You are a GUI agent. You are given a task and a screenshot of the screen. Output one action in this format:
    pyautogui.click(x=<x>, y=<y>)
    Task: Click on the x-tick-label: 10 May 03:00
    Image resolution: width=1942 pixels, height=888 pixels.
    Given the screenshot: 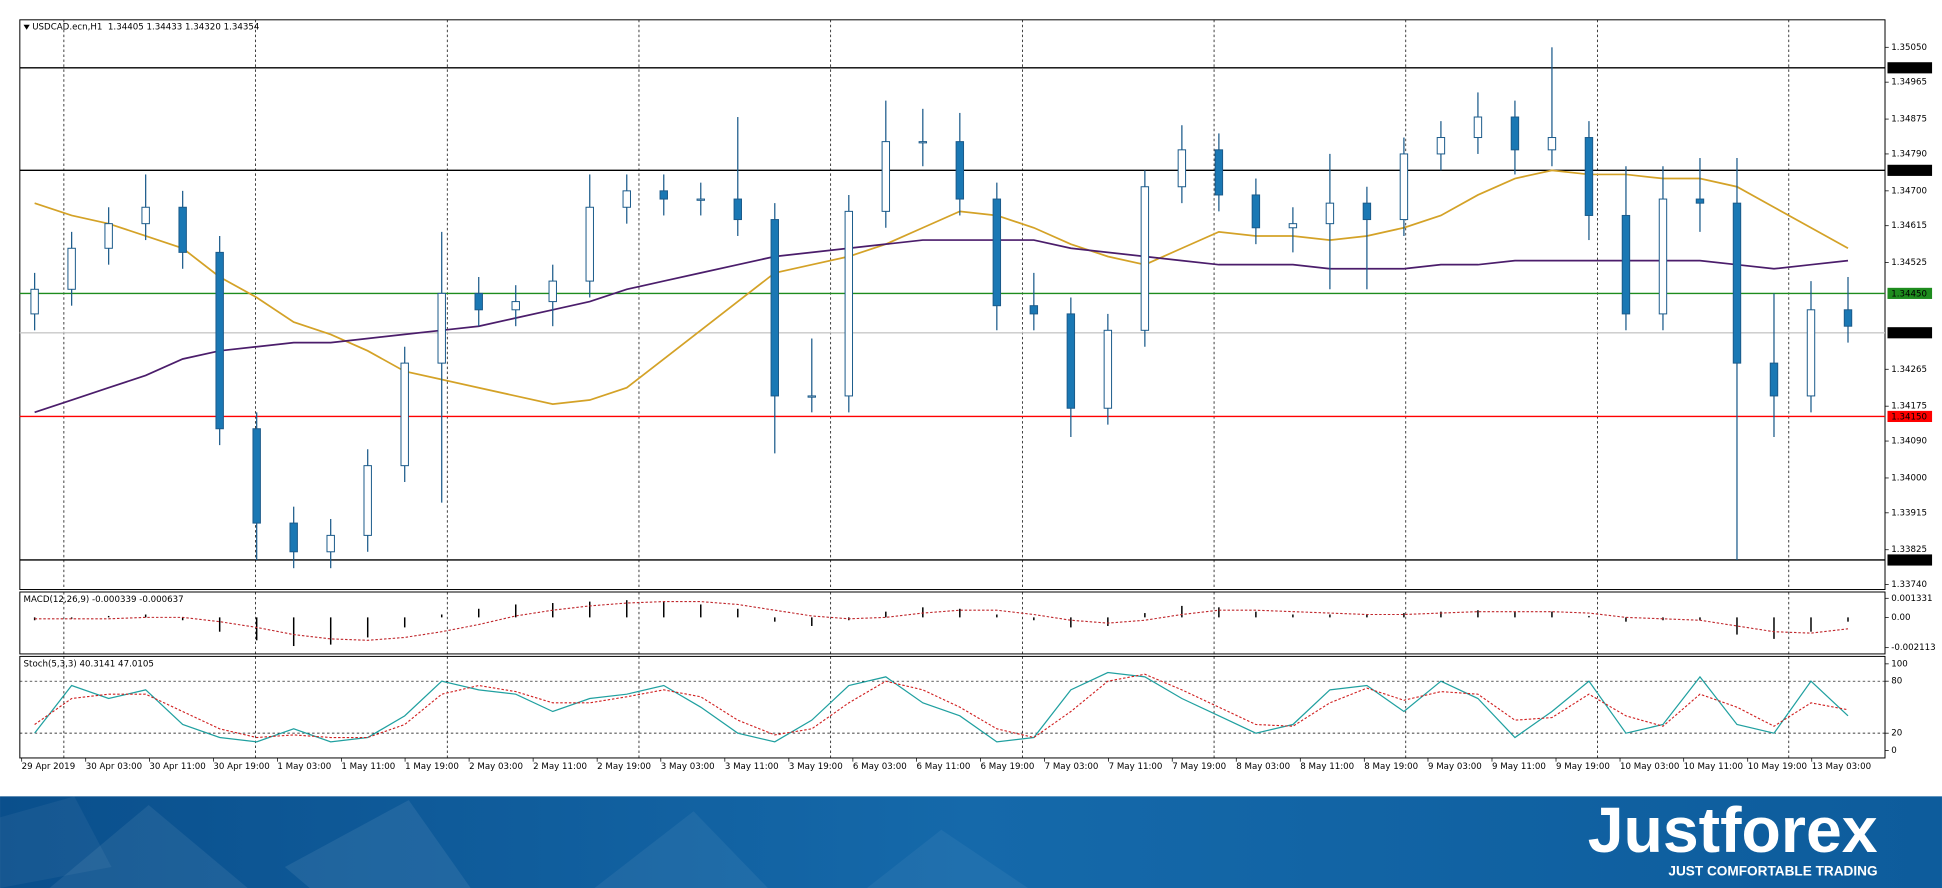 What is the action you would take?
    pyautogui.click(x=1649, y=767)
    